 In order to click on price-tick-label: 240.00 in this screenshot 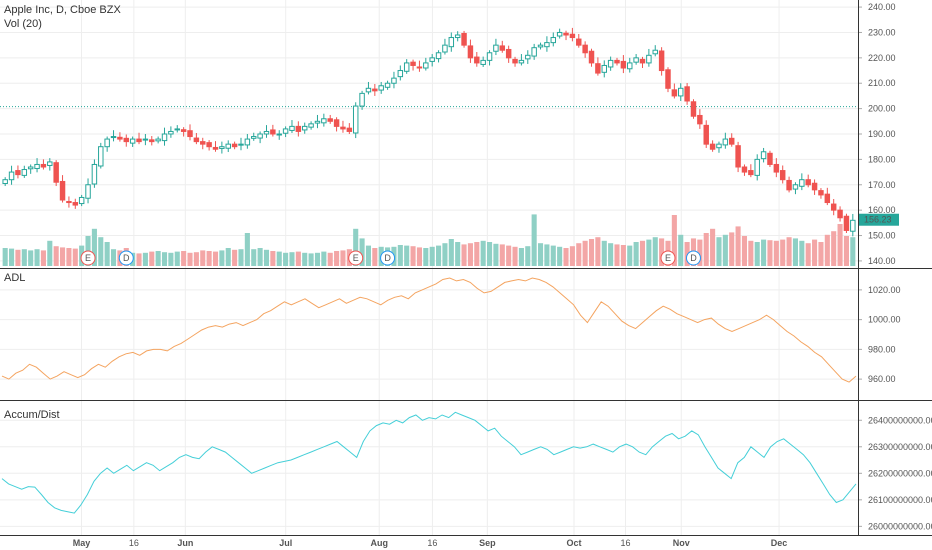, I will do `click(882, 7)`.